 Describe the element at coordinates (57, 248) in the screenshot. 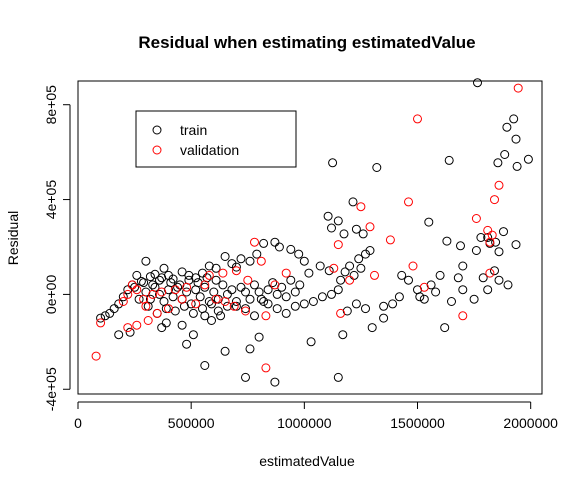

I see `y-axis: -4e+05 0e+00 4e+05 8e+05` at that location.